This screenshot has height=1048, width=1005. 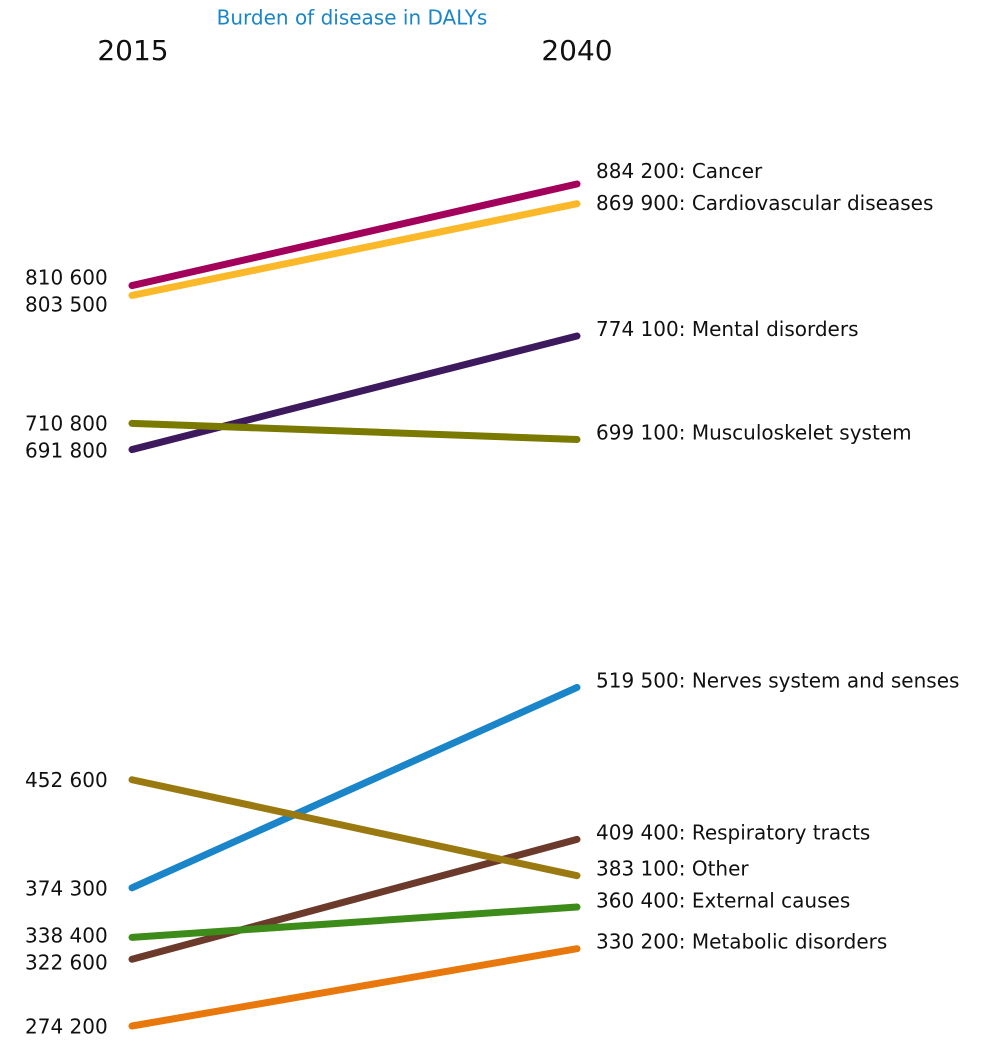 What do you see at coordinates (721, 868) in the screenshot?
I see `series-name: Other` at bounding box center [721, 868].